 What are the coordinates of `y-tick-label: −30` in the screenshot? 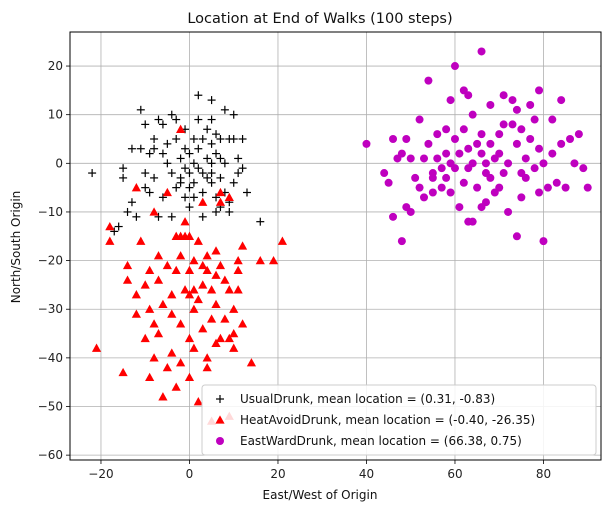 It's located at (50, 309).